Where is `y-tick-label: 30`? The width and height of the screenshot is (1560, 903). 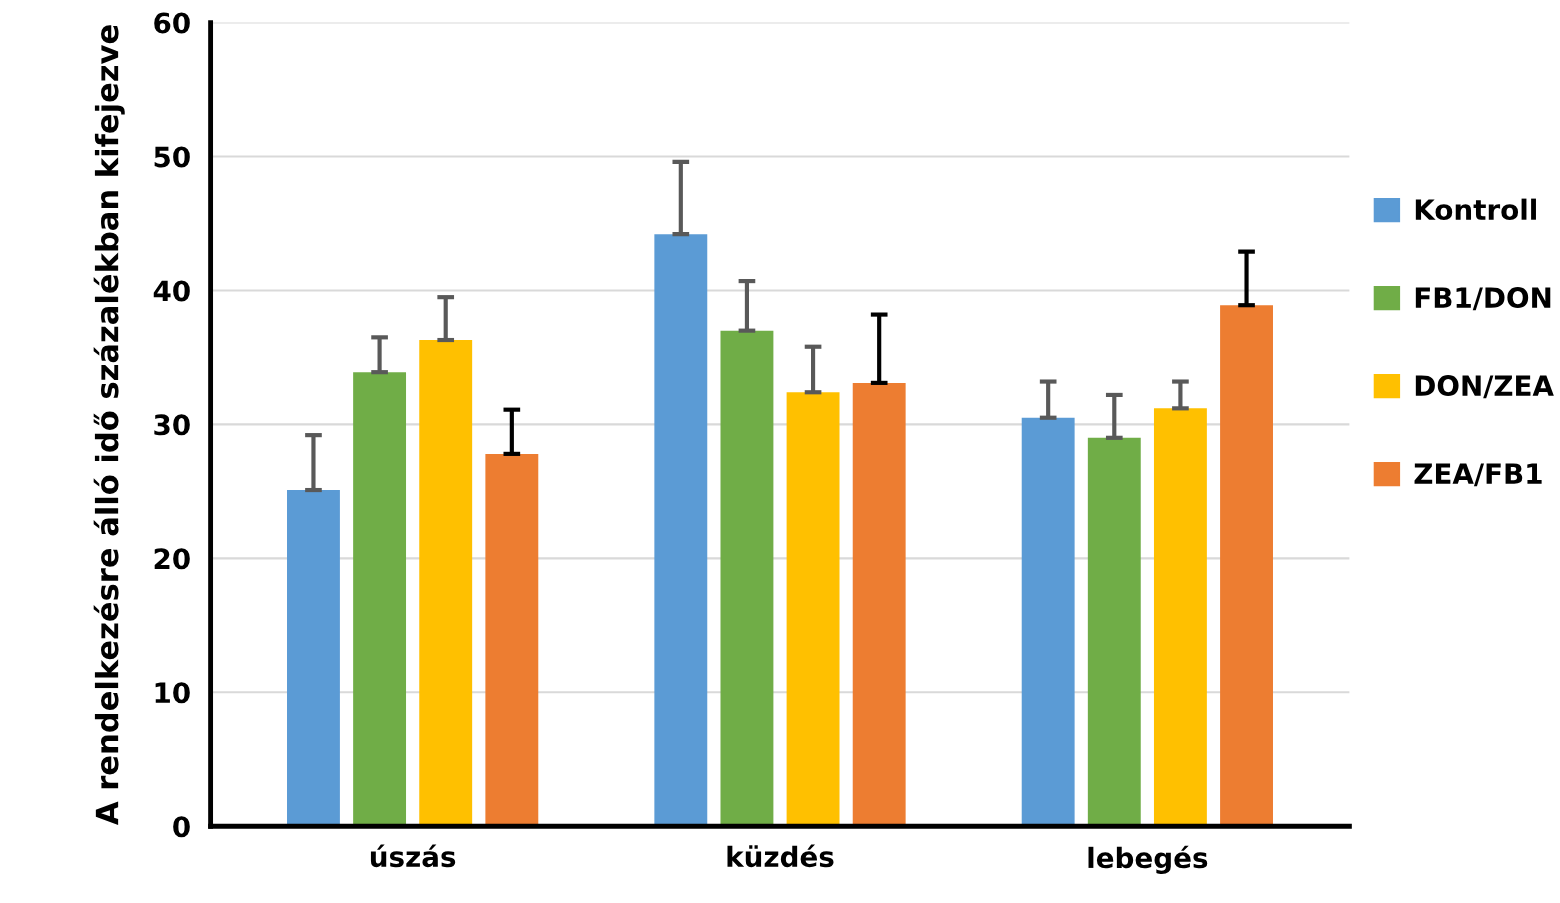 y-tick-label: 30 is located at coordinates (172, 425).